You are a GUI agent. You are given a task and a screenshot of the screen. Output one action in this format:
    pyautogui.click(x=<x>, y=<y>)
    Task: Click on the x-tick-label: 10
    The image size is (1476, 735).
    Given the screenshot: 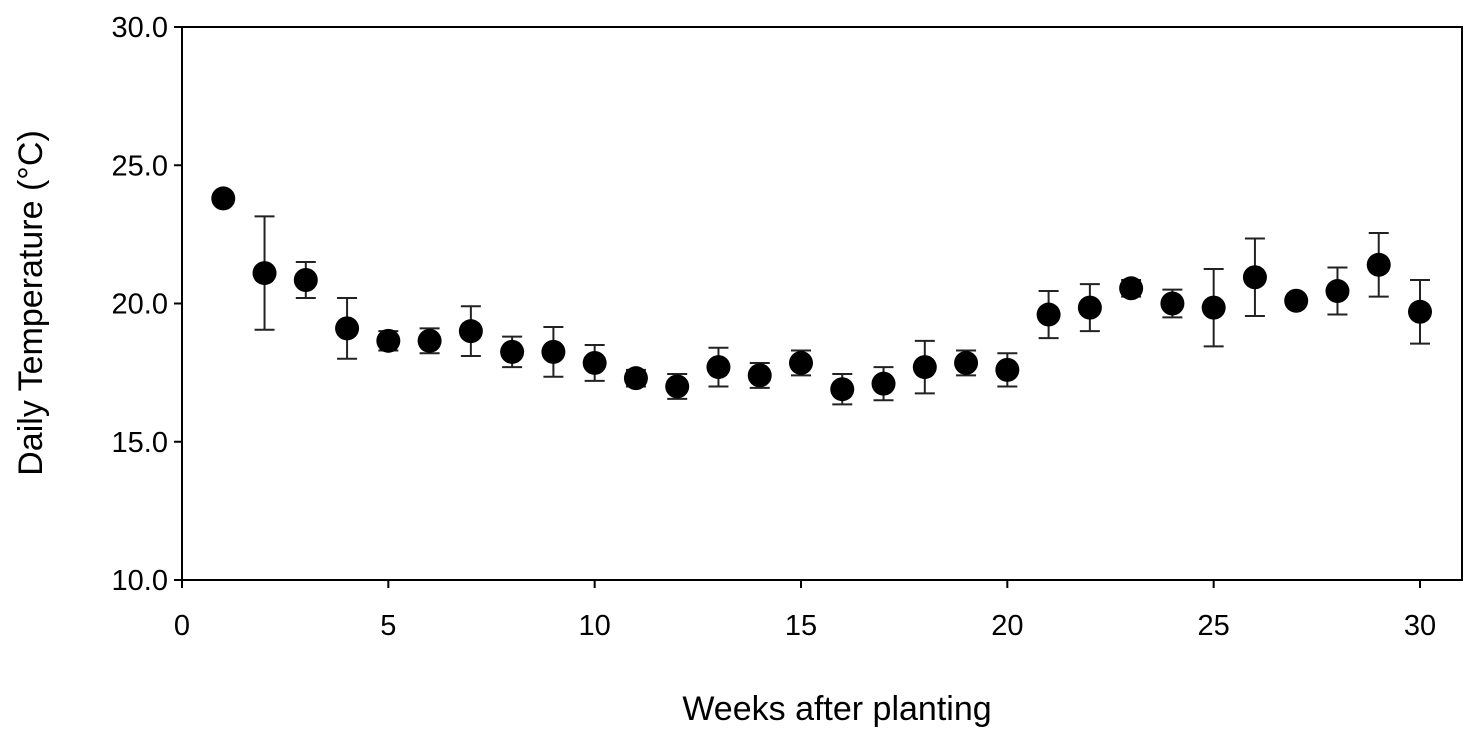 What is the action you would take?
    pyautogui.click(x=595, y=626)
    